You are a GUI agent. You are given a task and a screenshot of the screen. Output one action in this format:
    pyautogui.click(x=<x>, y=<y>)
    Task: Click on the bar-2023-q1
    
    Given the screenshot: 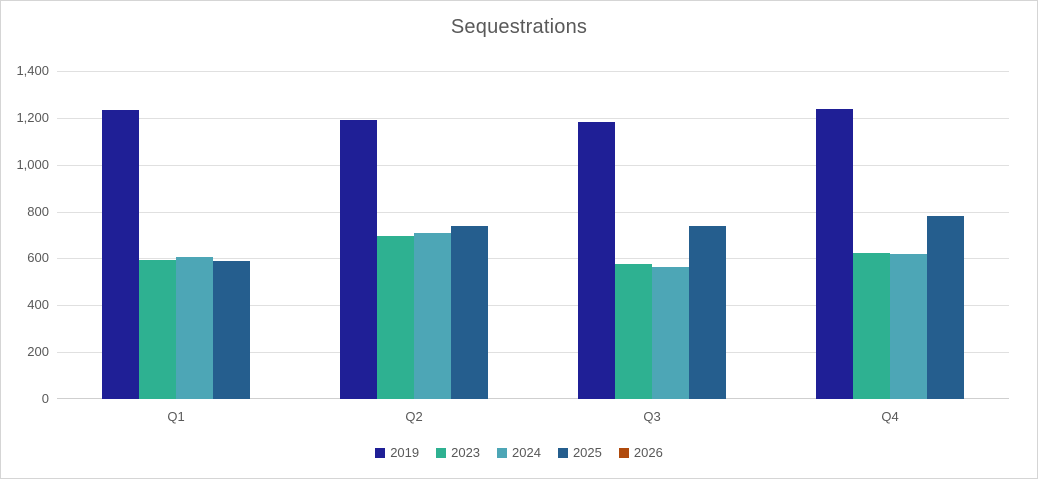 What is the action you would take?
    pyautogui.click(x=157, y=329)
    